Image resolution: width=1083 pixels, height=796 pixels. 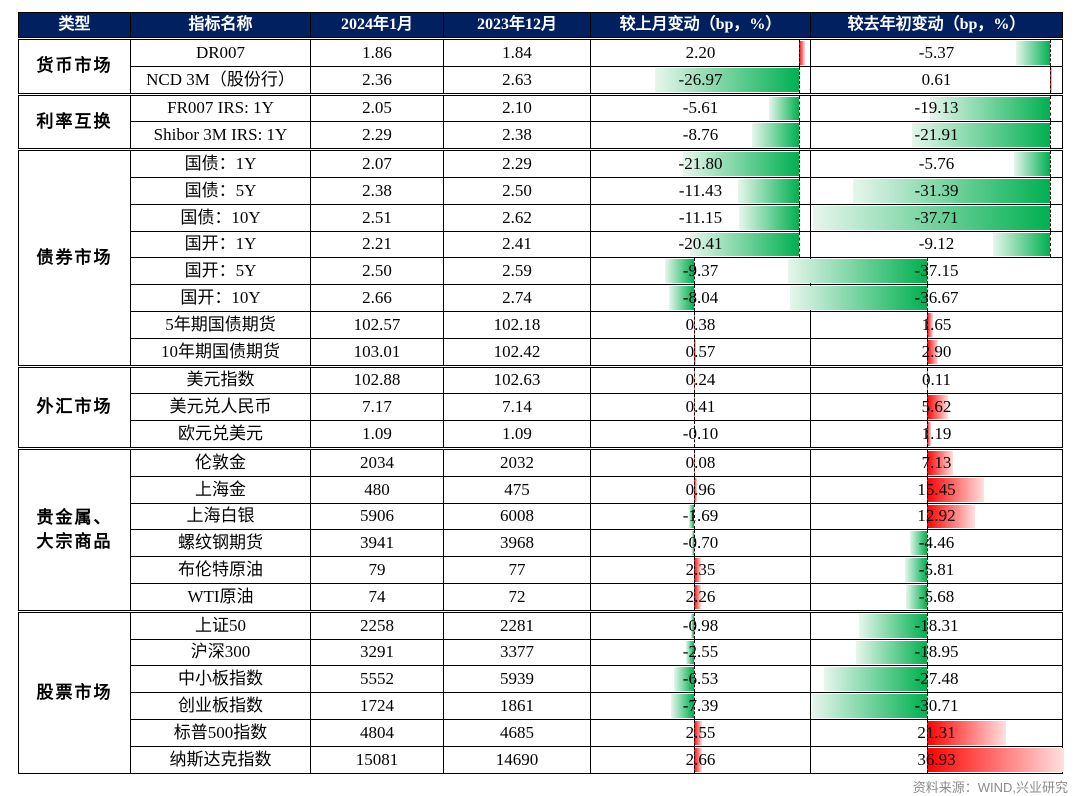 I want to click on mom-change-cell: -0.10, so click(x=701, y=435).